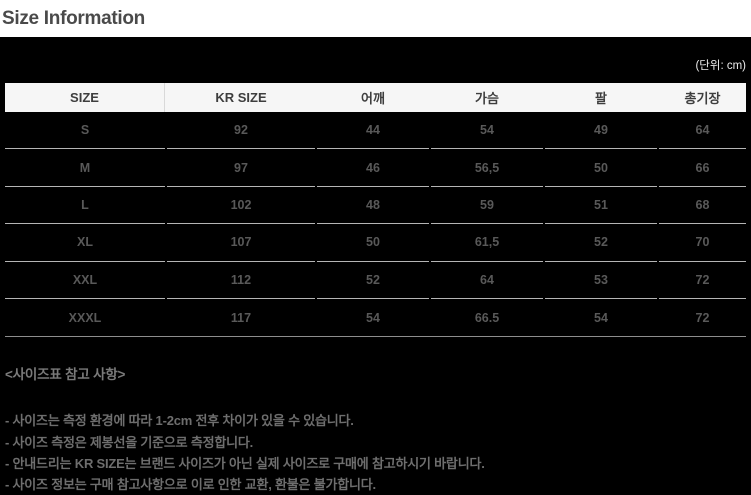 The image size is (751, 495). I want to click on cell-chest: 54, so click(487, 131).